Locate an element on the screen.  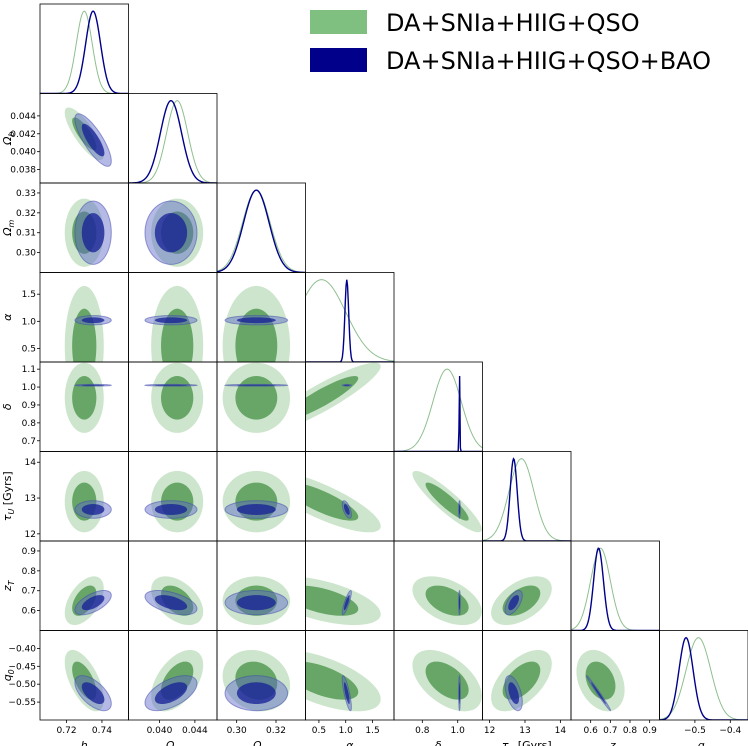
panel-tau-om is located at coordinates (256, 501).